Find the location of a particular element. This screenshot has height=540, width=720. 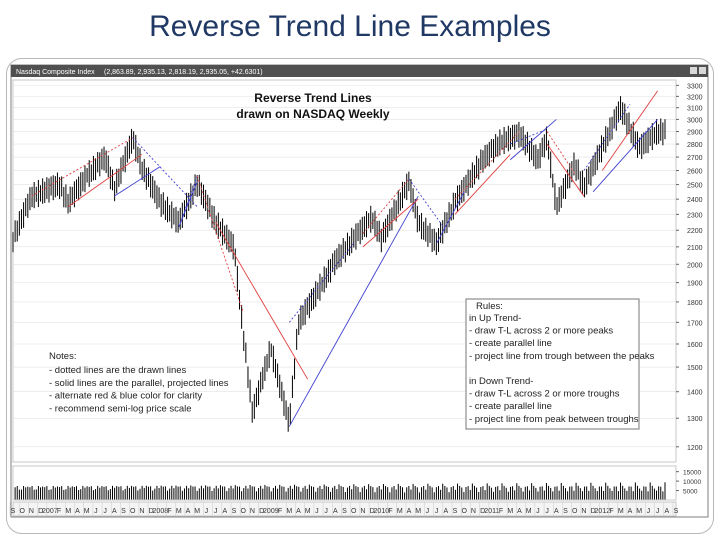

price-tick-label: 2300 is located at coordinates (695, 215).